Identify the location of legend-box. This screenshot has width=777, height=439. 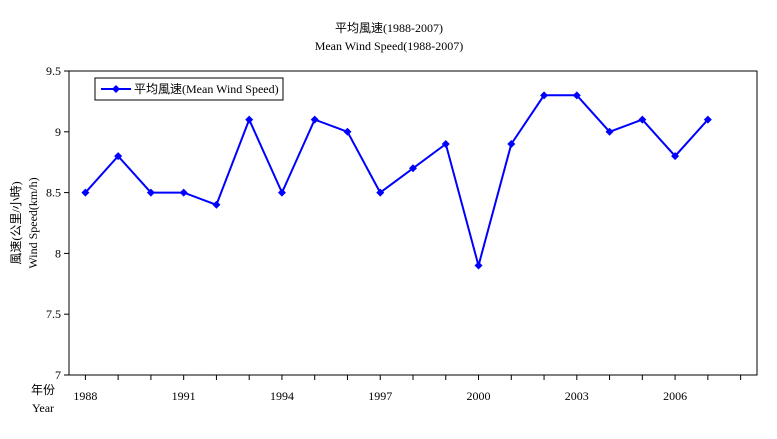
(189, 89).